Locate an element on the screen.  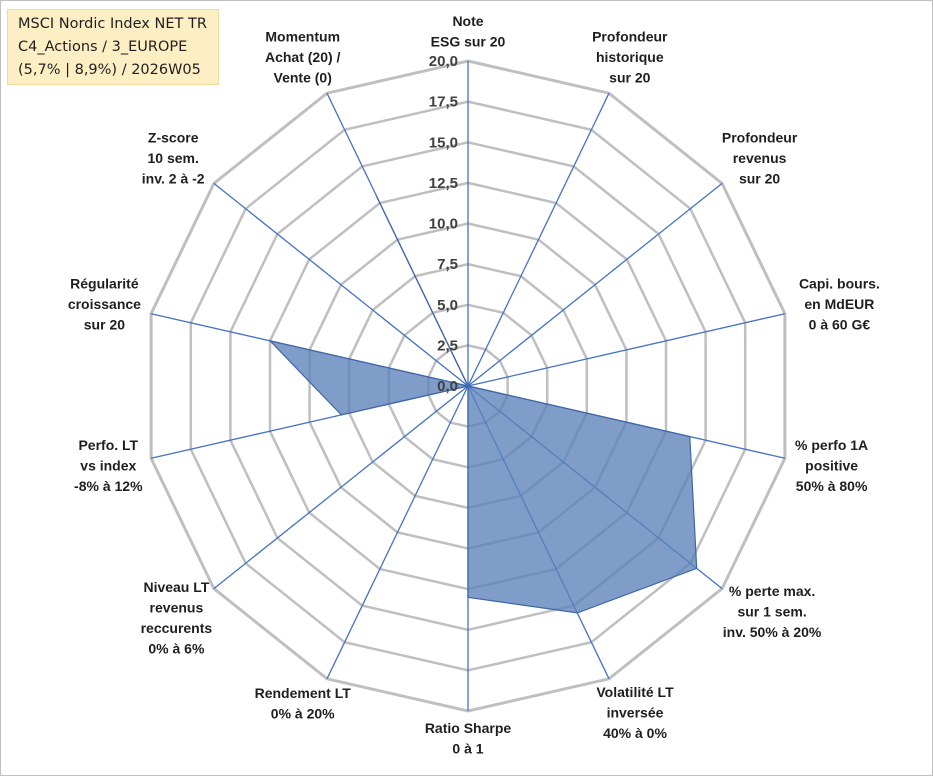
axis-label-line: positive is located at coordinates (831, 466).